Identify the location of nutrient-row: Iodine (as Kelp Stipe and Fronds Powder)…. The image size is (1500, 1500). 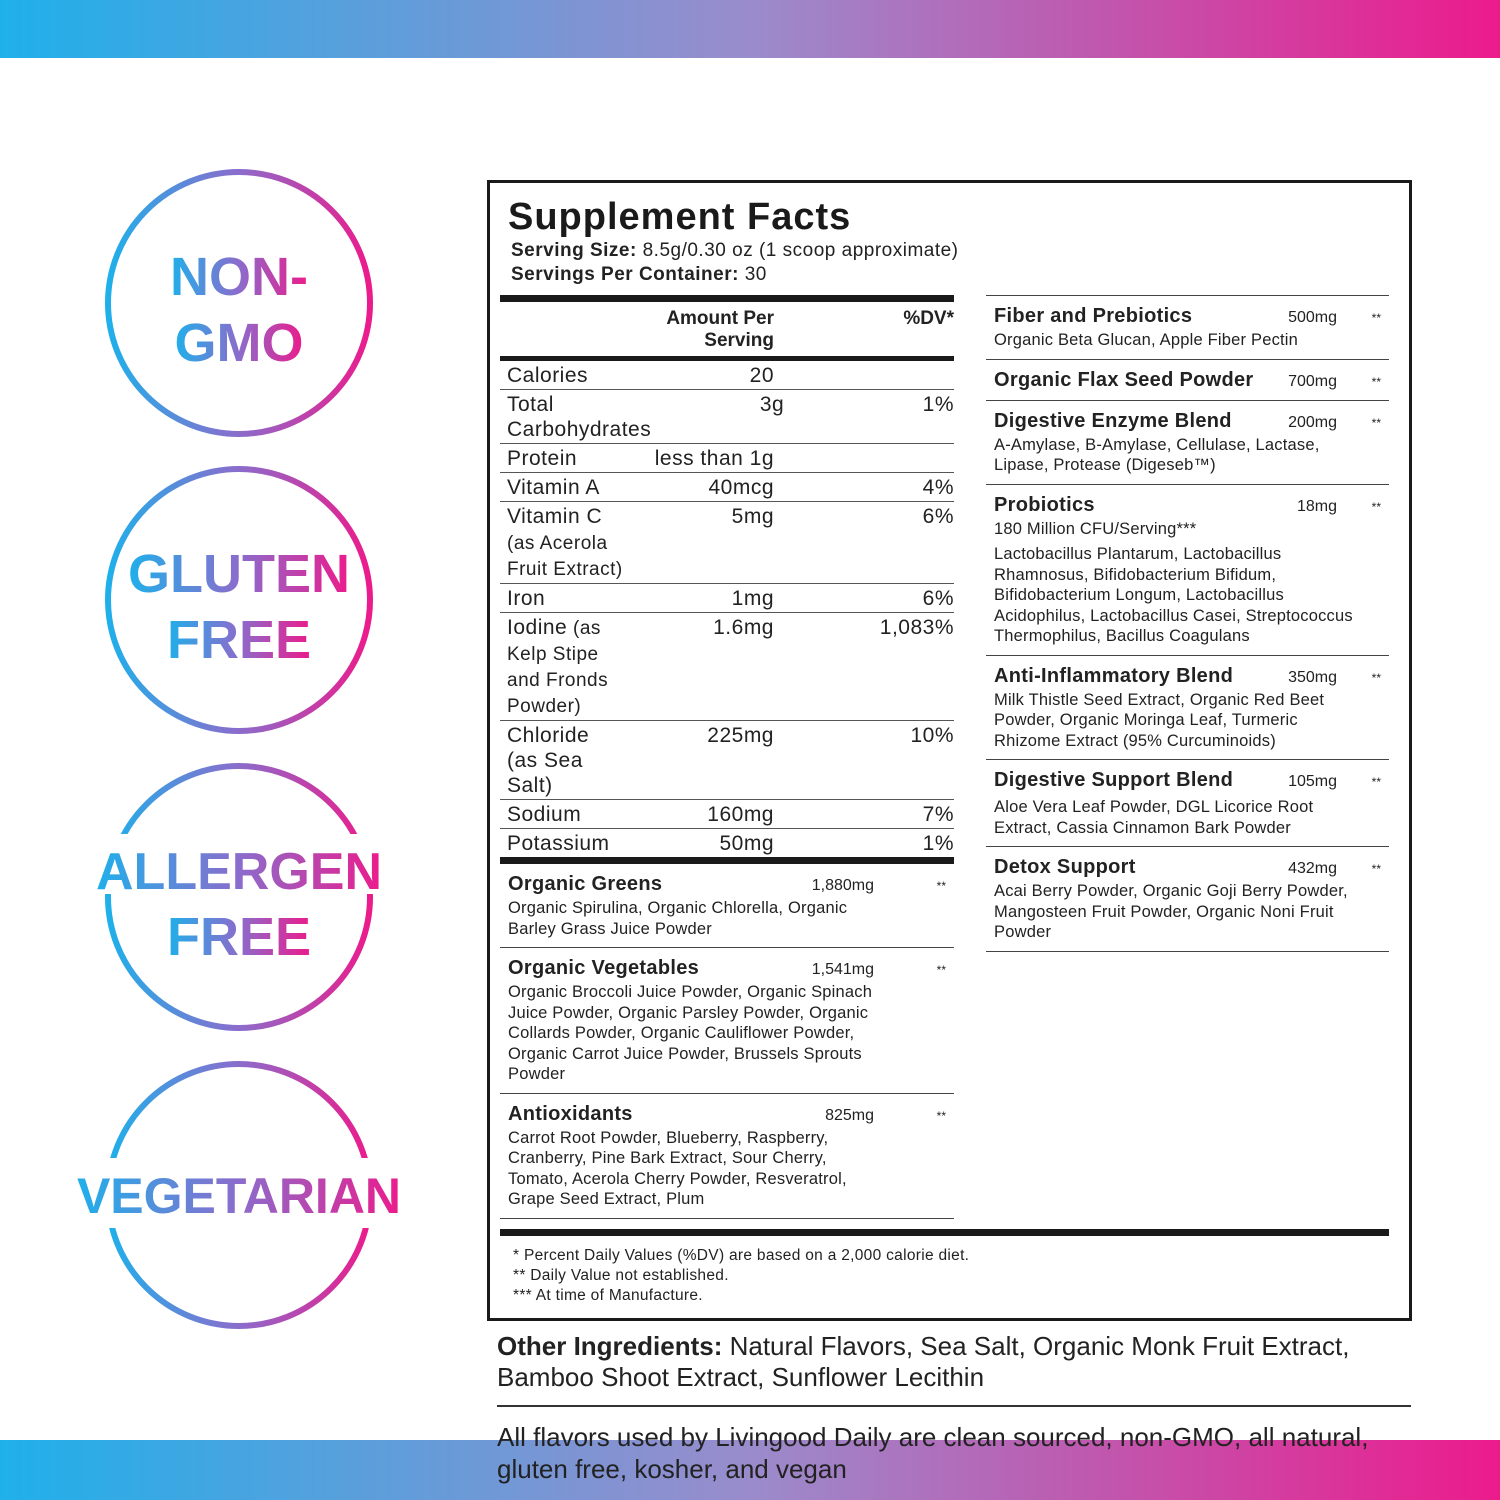
(727, 667).